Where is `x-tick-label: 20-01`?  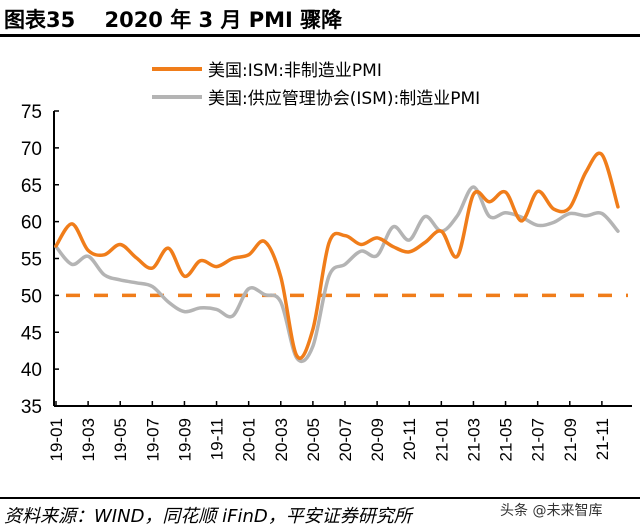
x-tick-label: 20-01 is located at coordinates (249, 439).